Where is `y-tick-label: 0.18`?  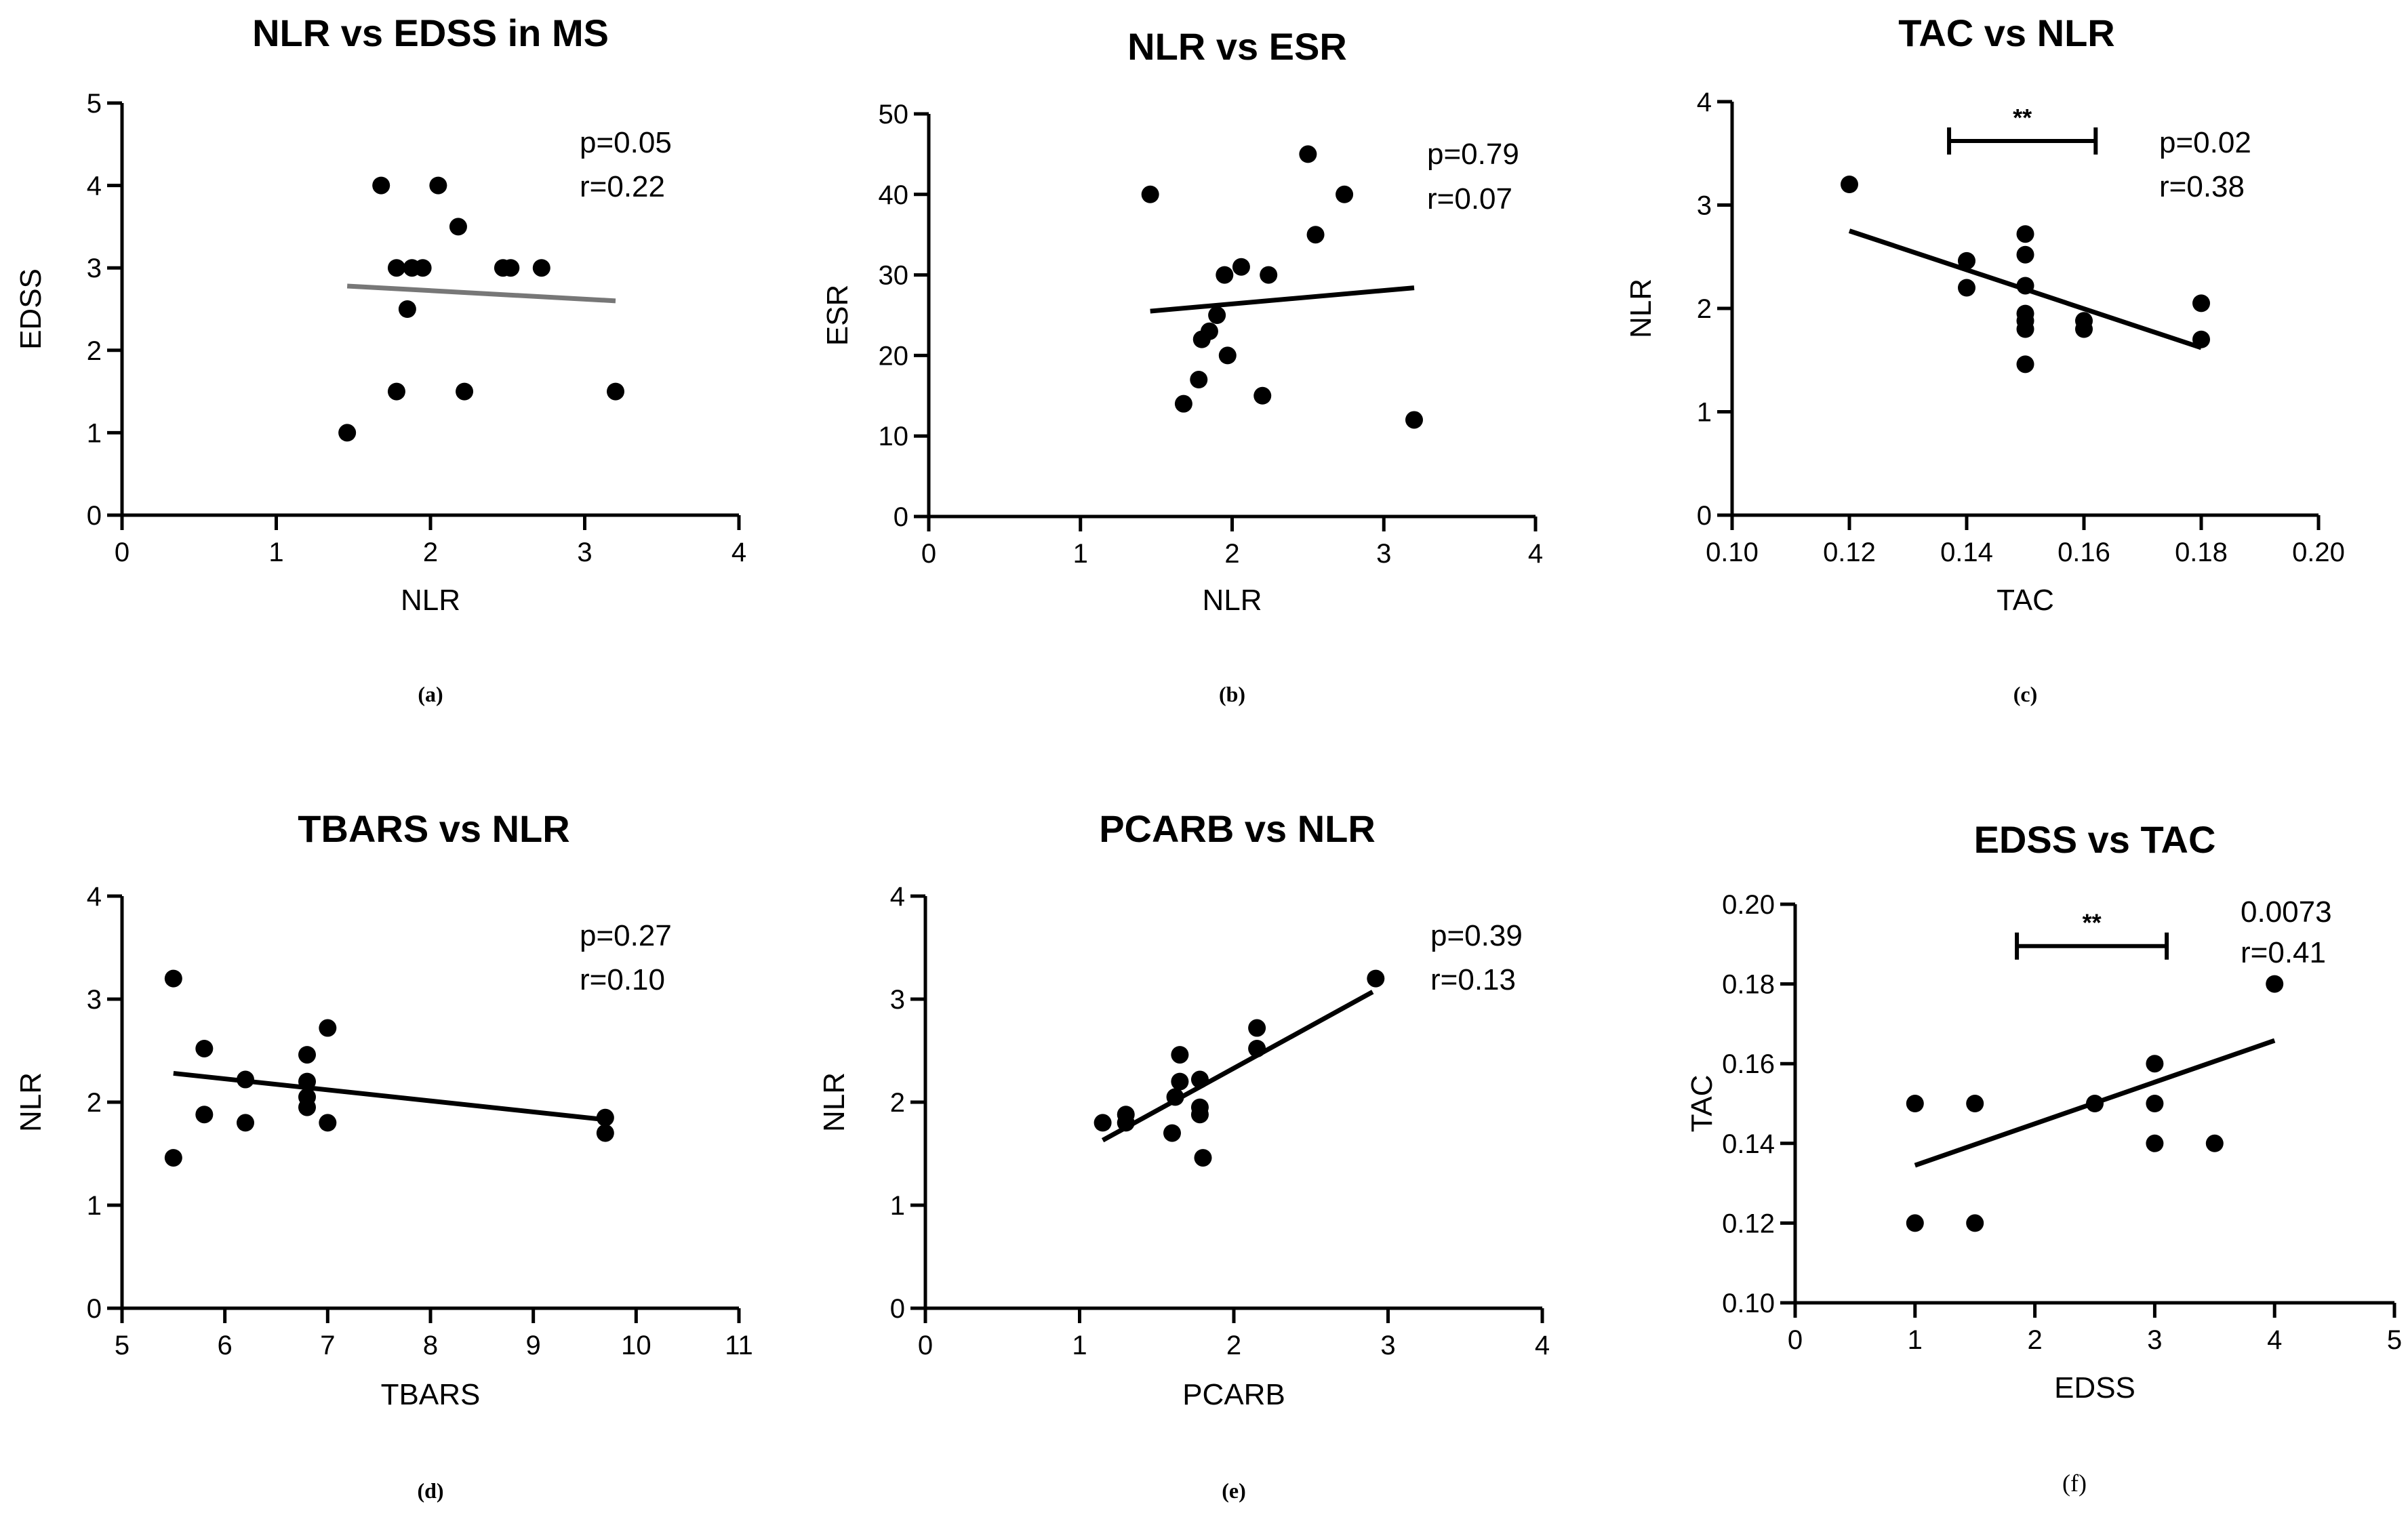
y-tick-label: 0.18 is located at coordinates (1748, 985).